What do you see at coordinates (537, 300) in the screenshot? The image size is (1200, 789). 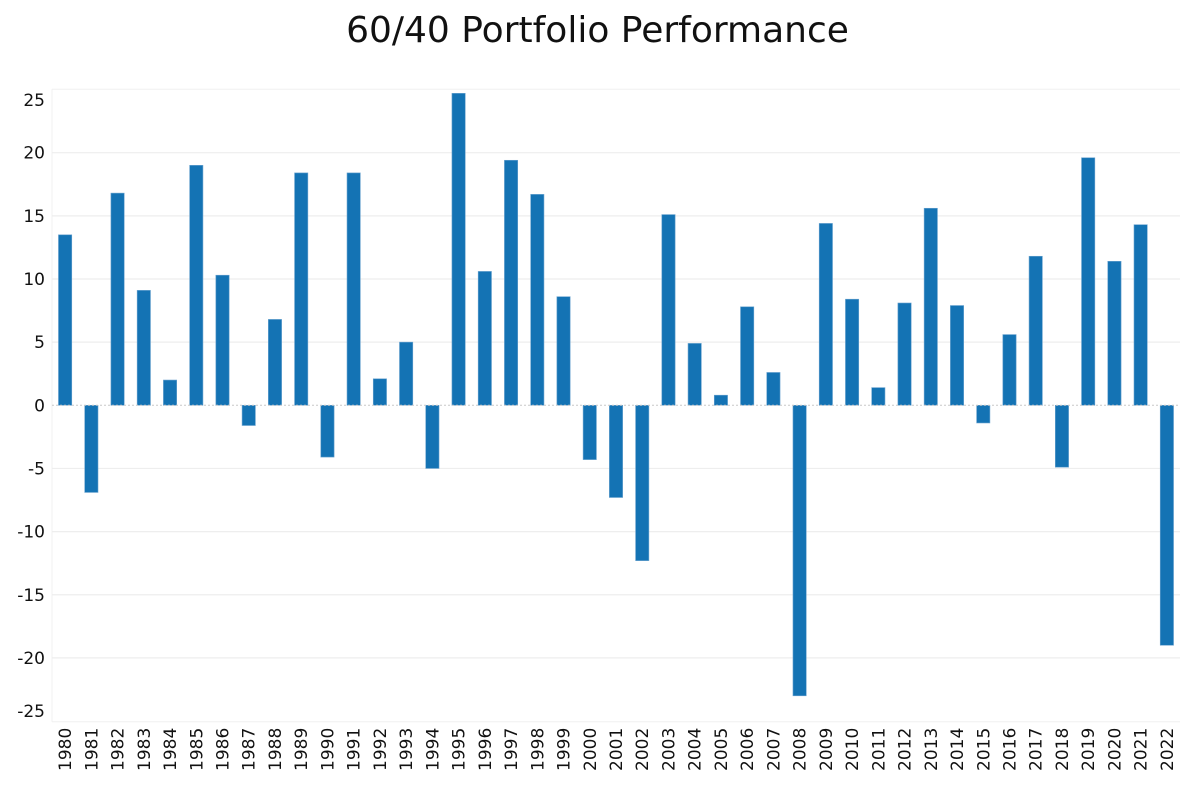 I see `bar-1998` at bounding box center [537, 300].